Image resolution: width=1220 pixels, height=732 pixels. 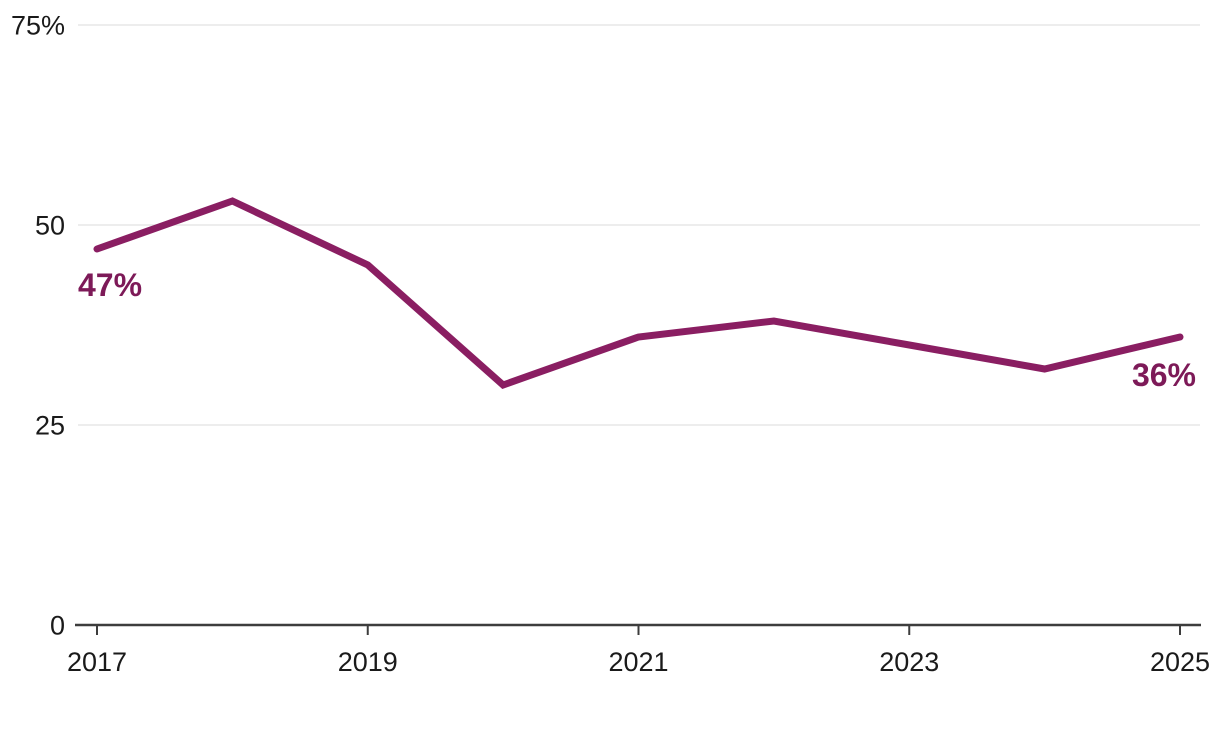 What do you see at coordinates (38, 326) in the screenshot?
I see `y-tick-labels-group: 75% 50 25 0` at bounding box center [38, 326].